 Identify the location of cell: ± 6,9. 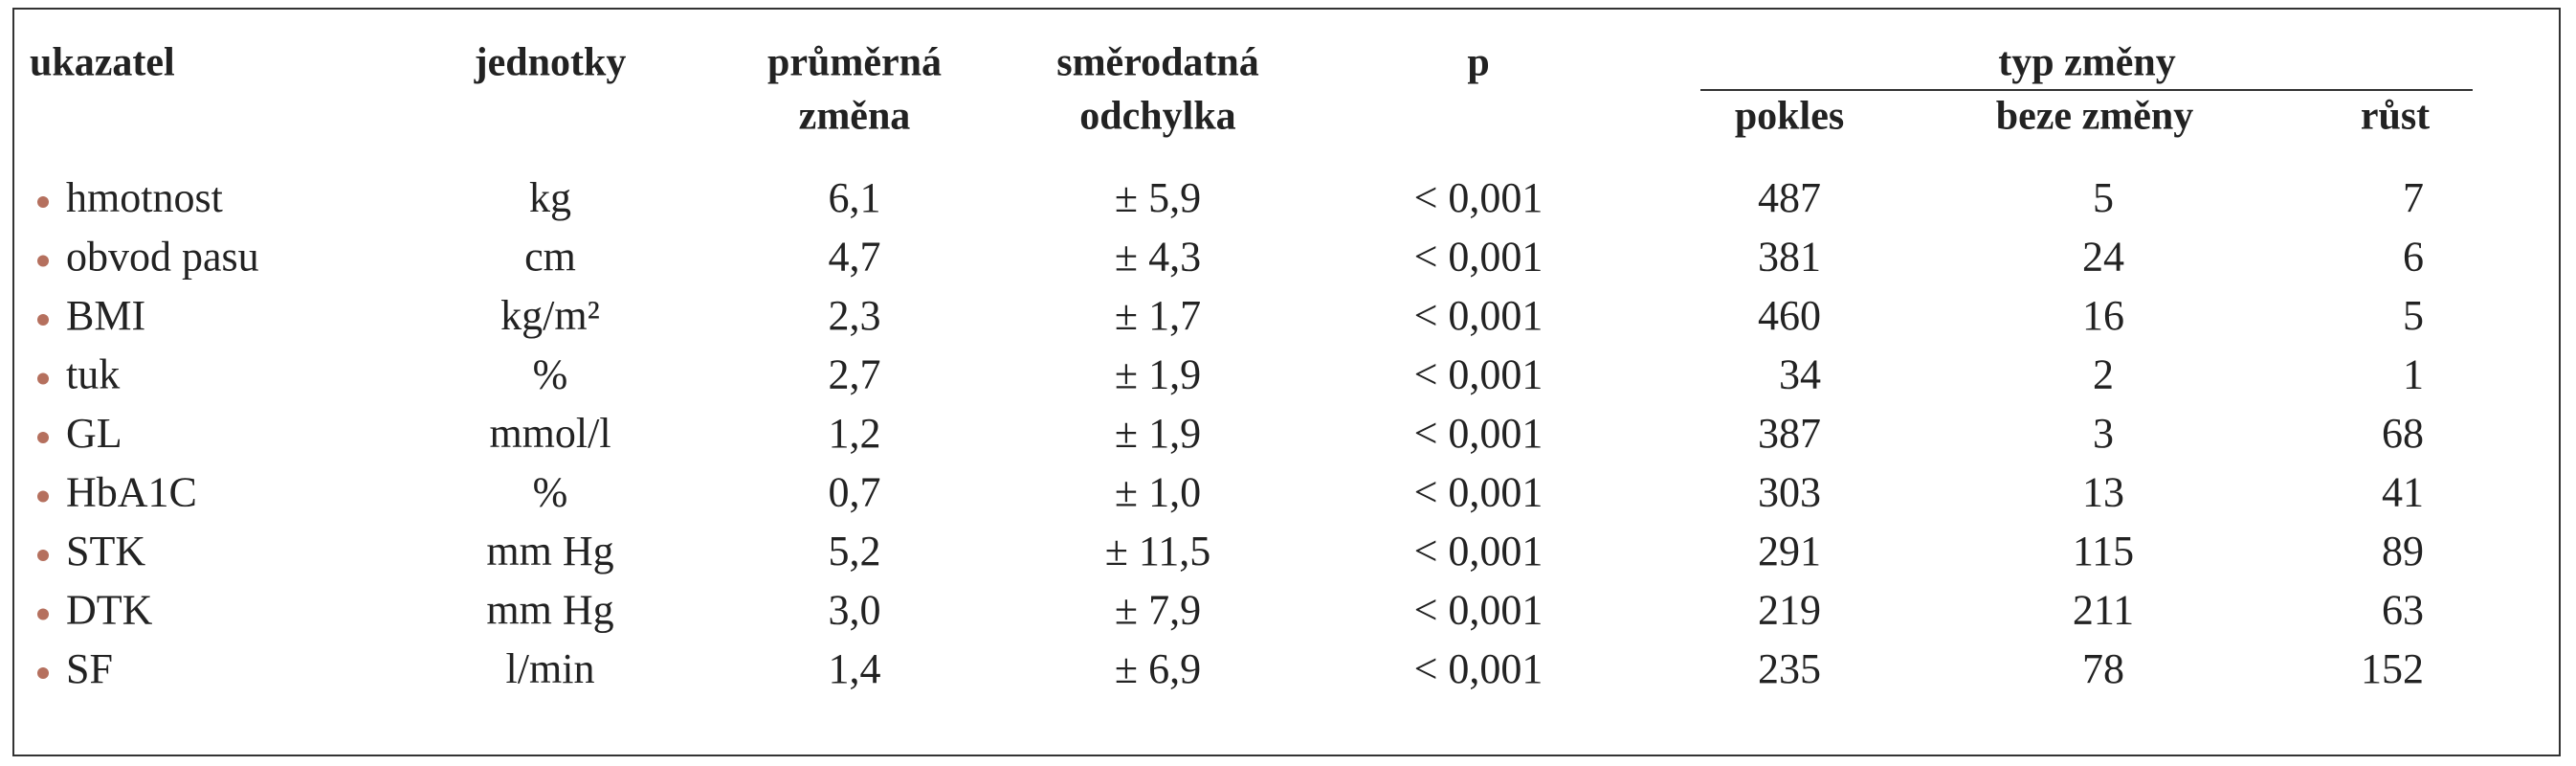
(1158, 669).